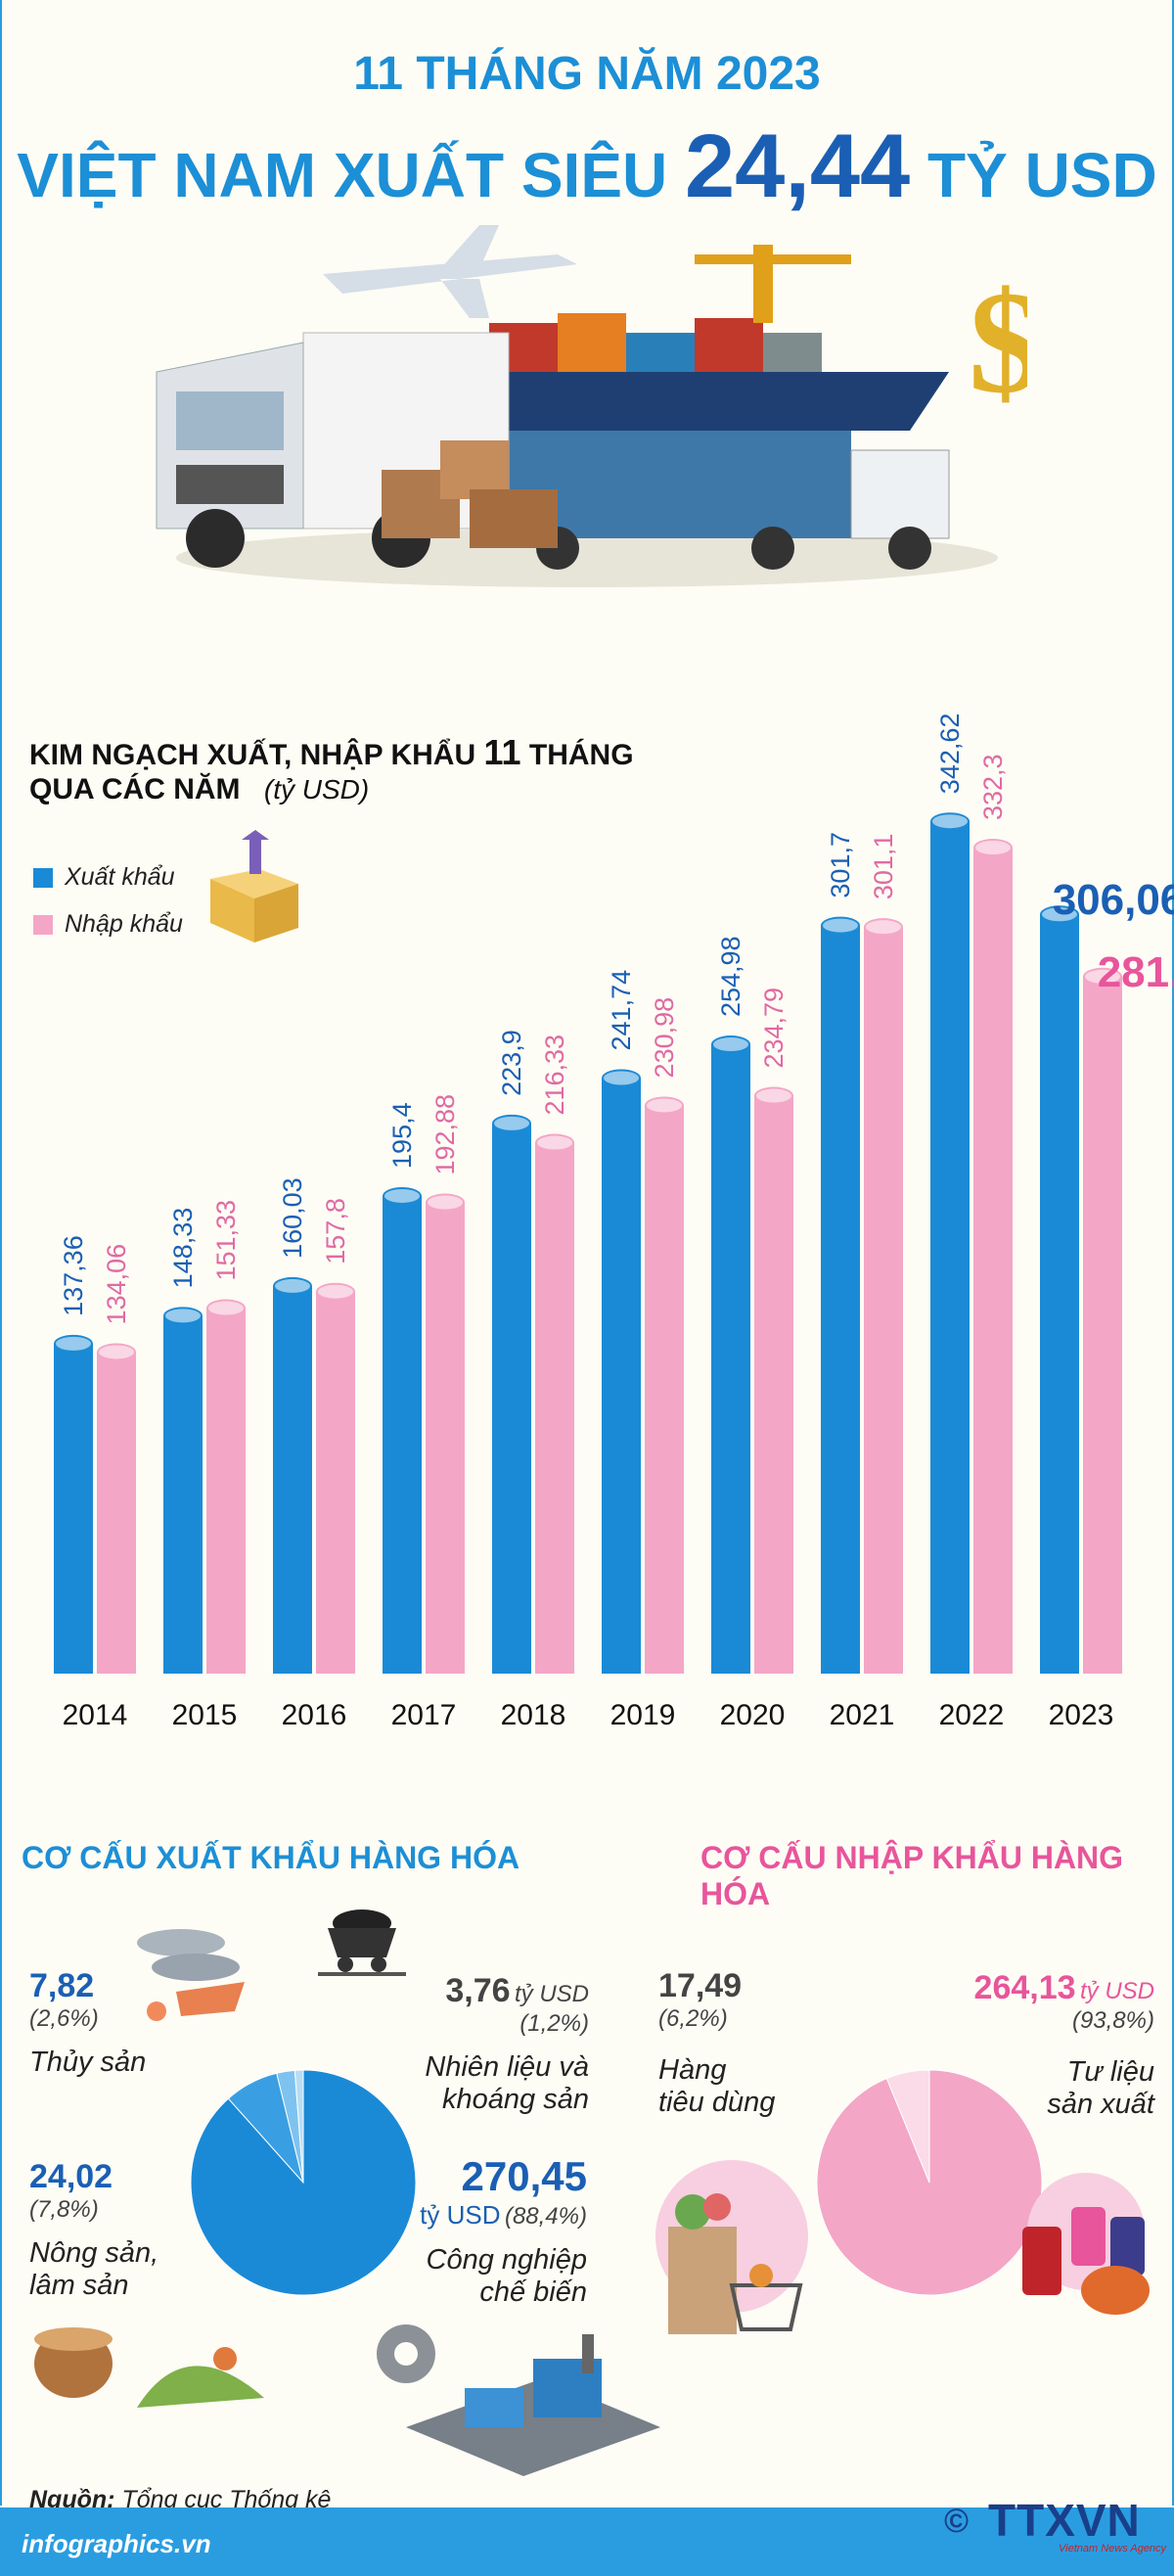  Describe the element at coordinates (299, 2126) in the screenshot. I see `pie-slice-nhi-n-li-u-v-kho-ng-s-n` at that location.